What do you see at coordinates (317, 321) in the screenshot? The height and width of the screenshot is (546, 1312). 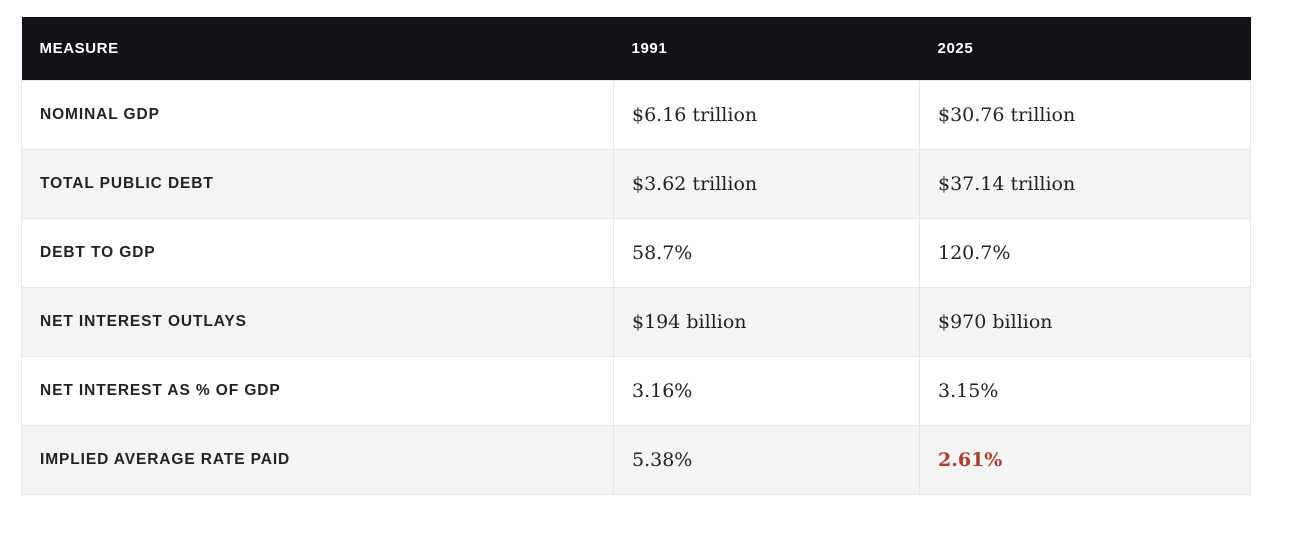 I see `row-measure: NET INTEREST OUTLAYS` at bounding box center [317, 321].